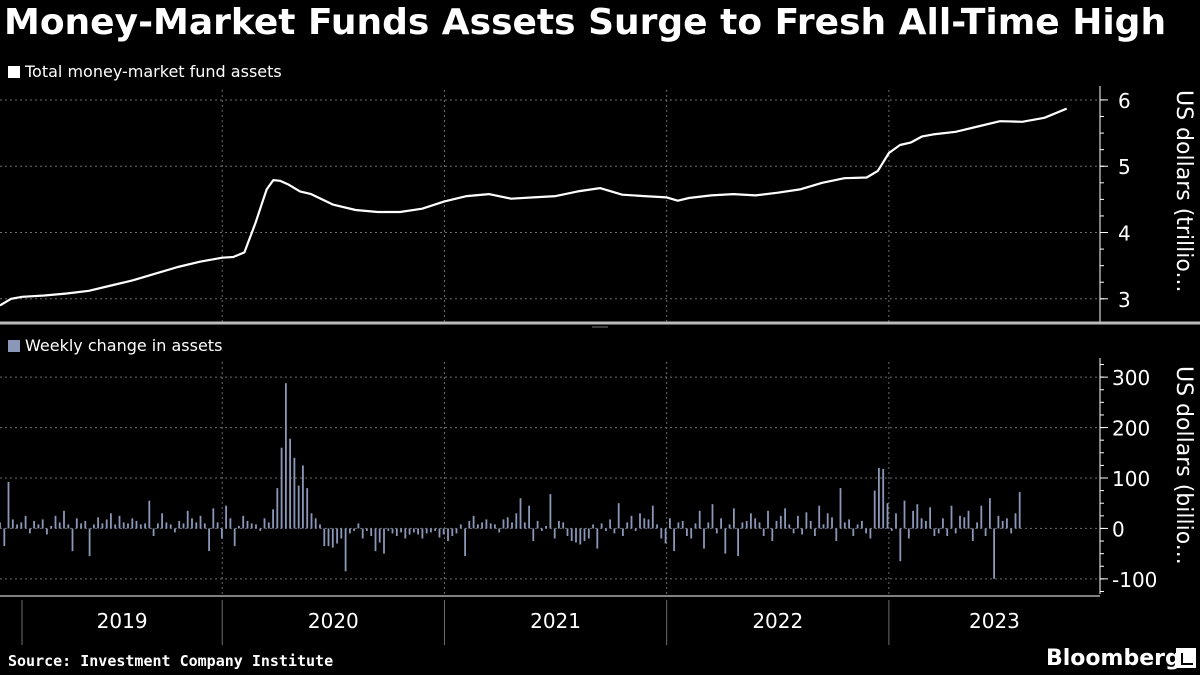 The height and width of the screenshot is (675, 1200). What do you see at coordinates (777, 621) in the screenshot?
I see `x-tick-label: 2022` at bounding box center [777, 621].